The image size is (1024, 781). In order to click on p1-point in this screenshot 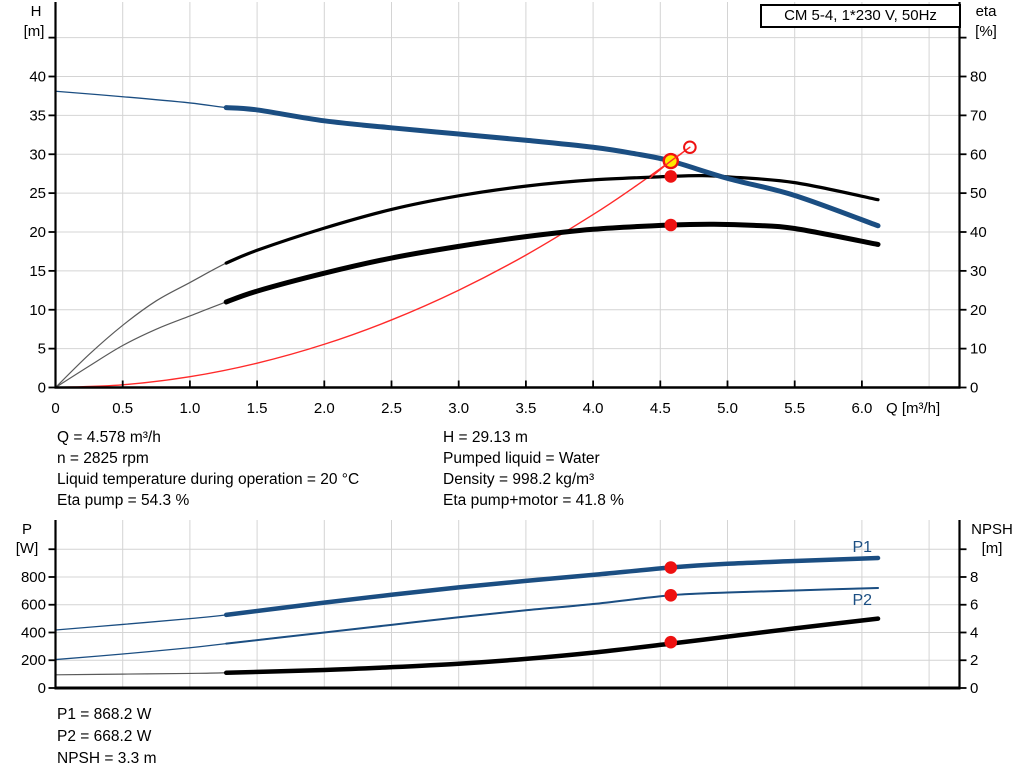, I will do `click(671, 567)`.